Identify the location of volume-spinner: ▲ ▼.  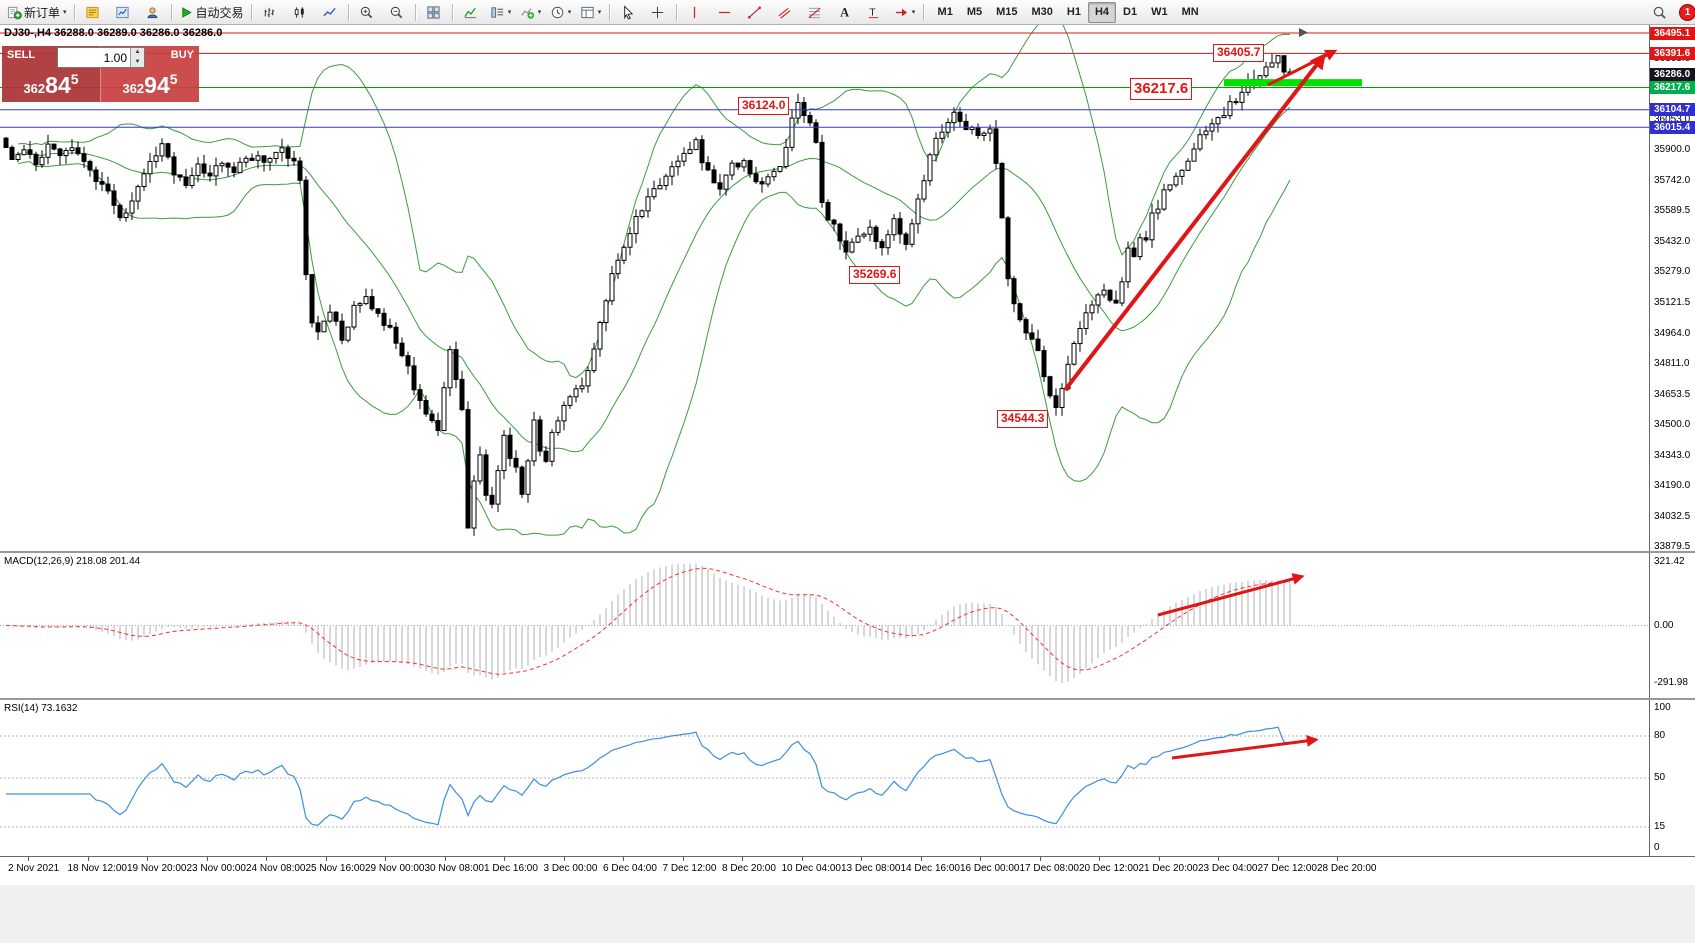
(137, 57).